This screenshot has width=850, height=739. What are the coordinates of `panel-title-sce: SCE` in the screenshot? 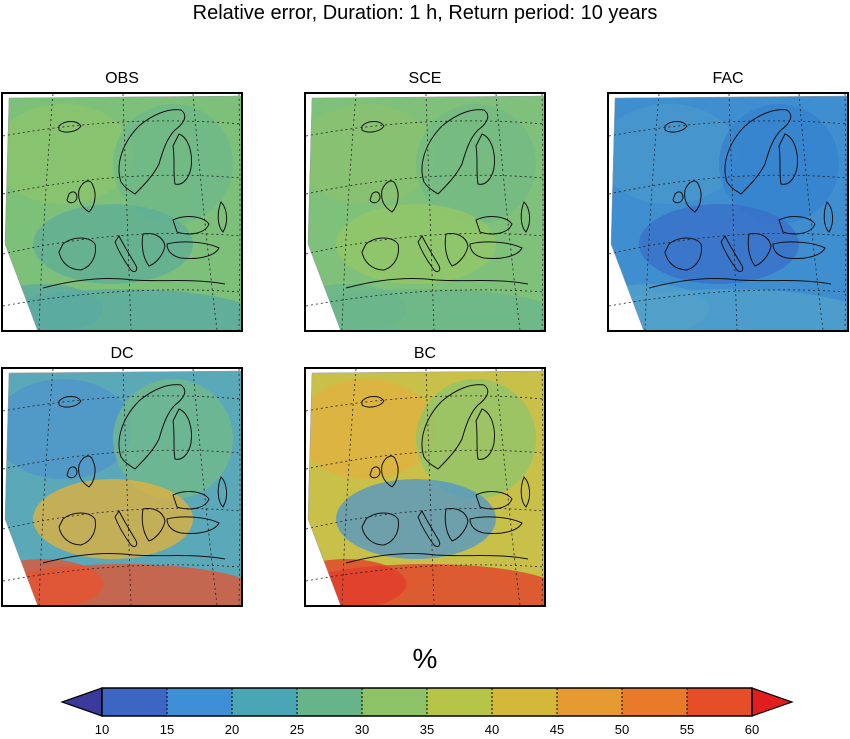 It's located at (425, 78).